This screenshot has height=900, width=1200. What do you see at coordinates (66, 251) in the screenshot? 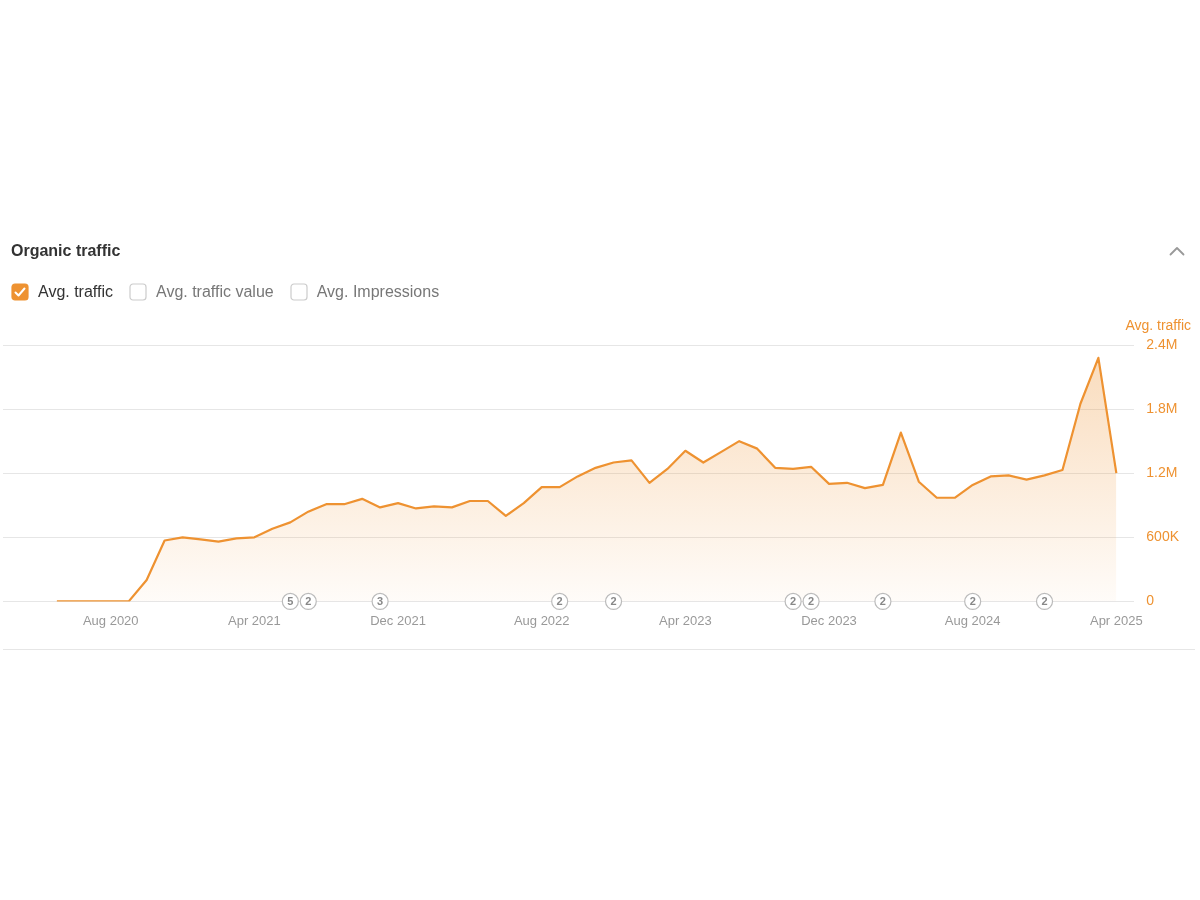
I see `chart-title: Organic traffic` at bounding box center [66, 251].